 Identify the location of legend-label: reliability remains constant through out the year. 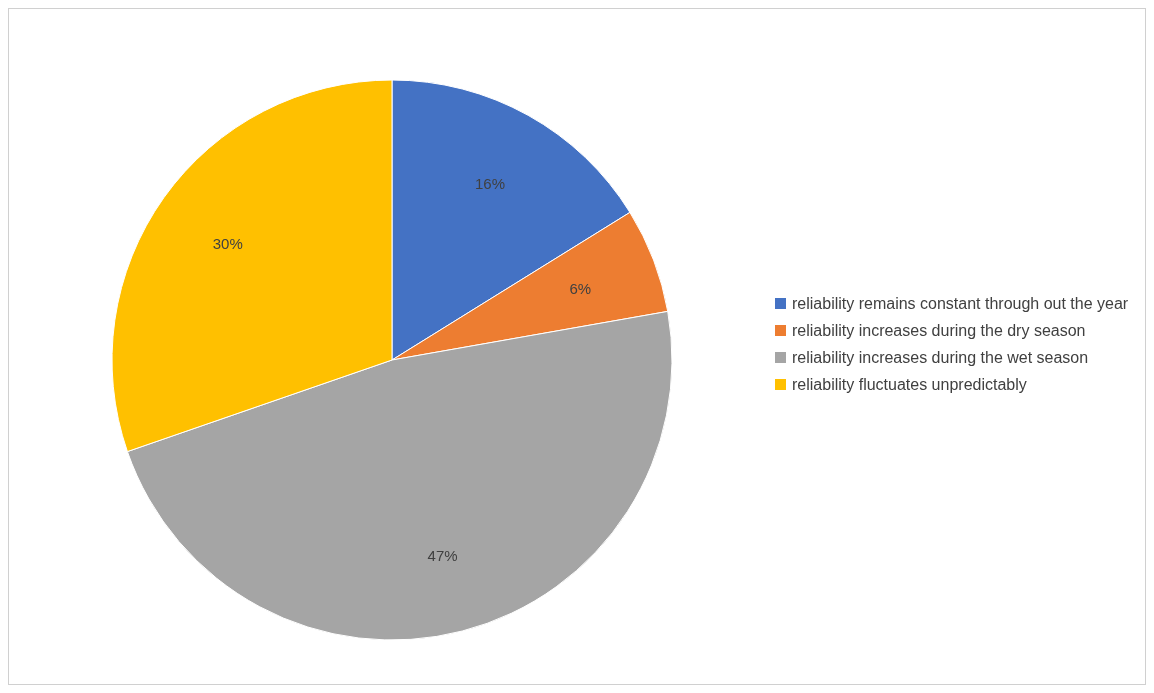
(960, 303).